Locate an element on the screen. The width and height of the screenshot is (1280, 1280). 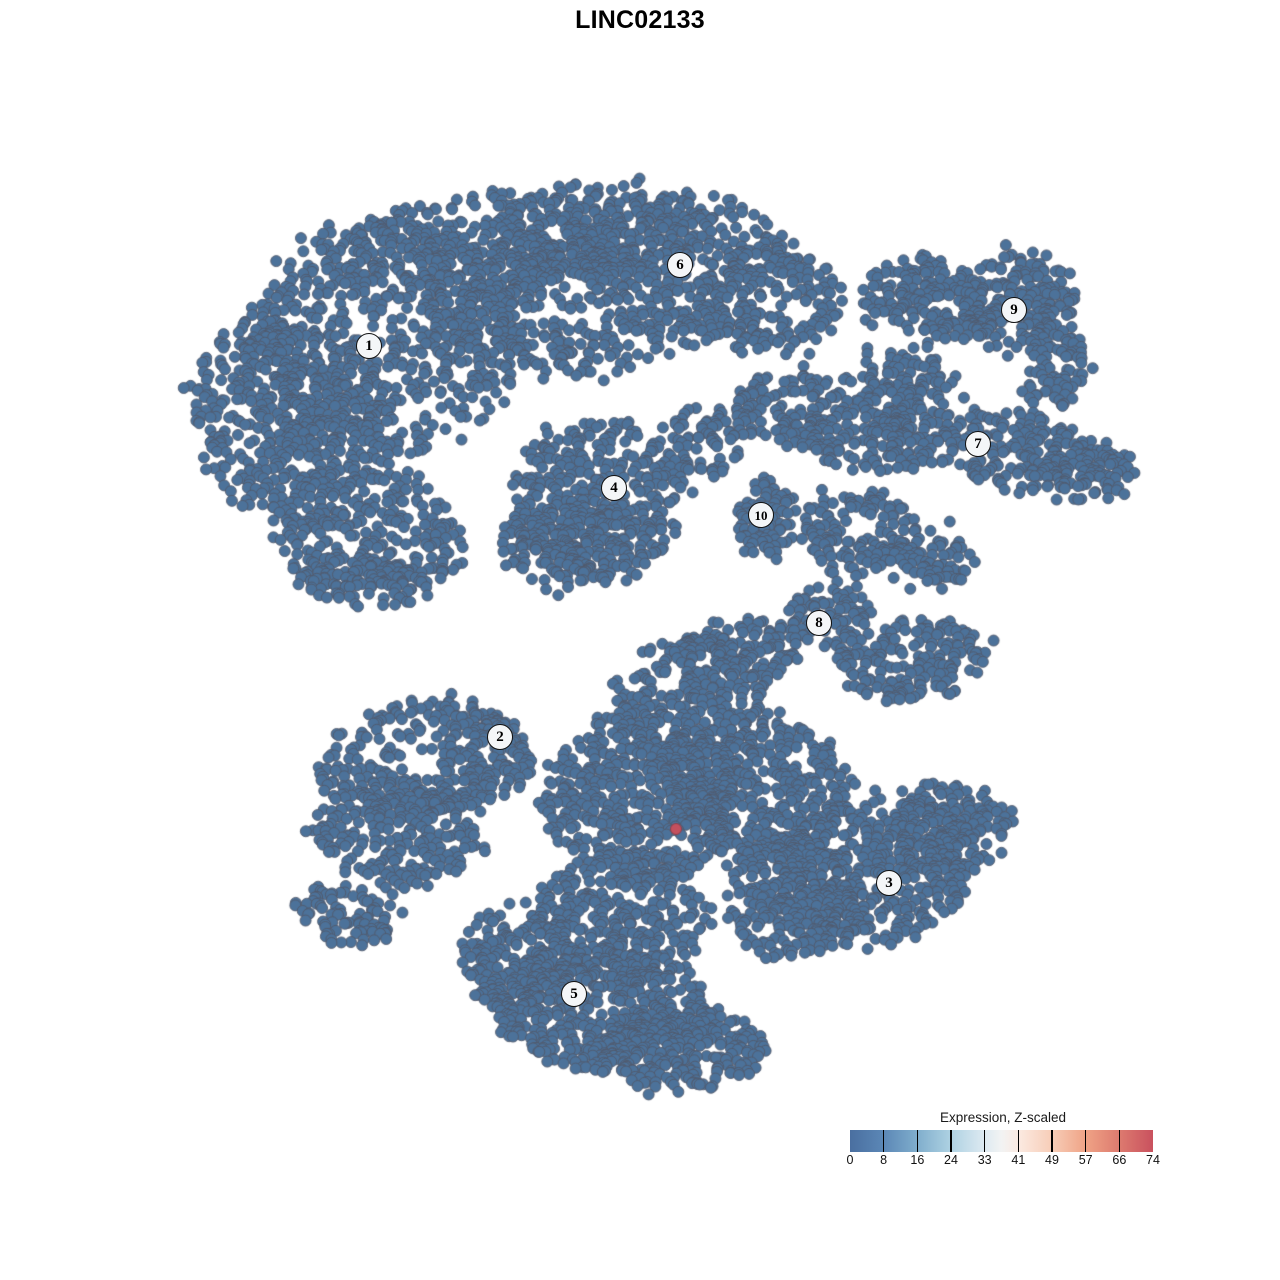
legend-colorbar is located at coordinates (1001, 1141).